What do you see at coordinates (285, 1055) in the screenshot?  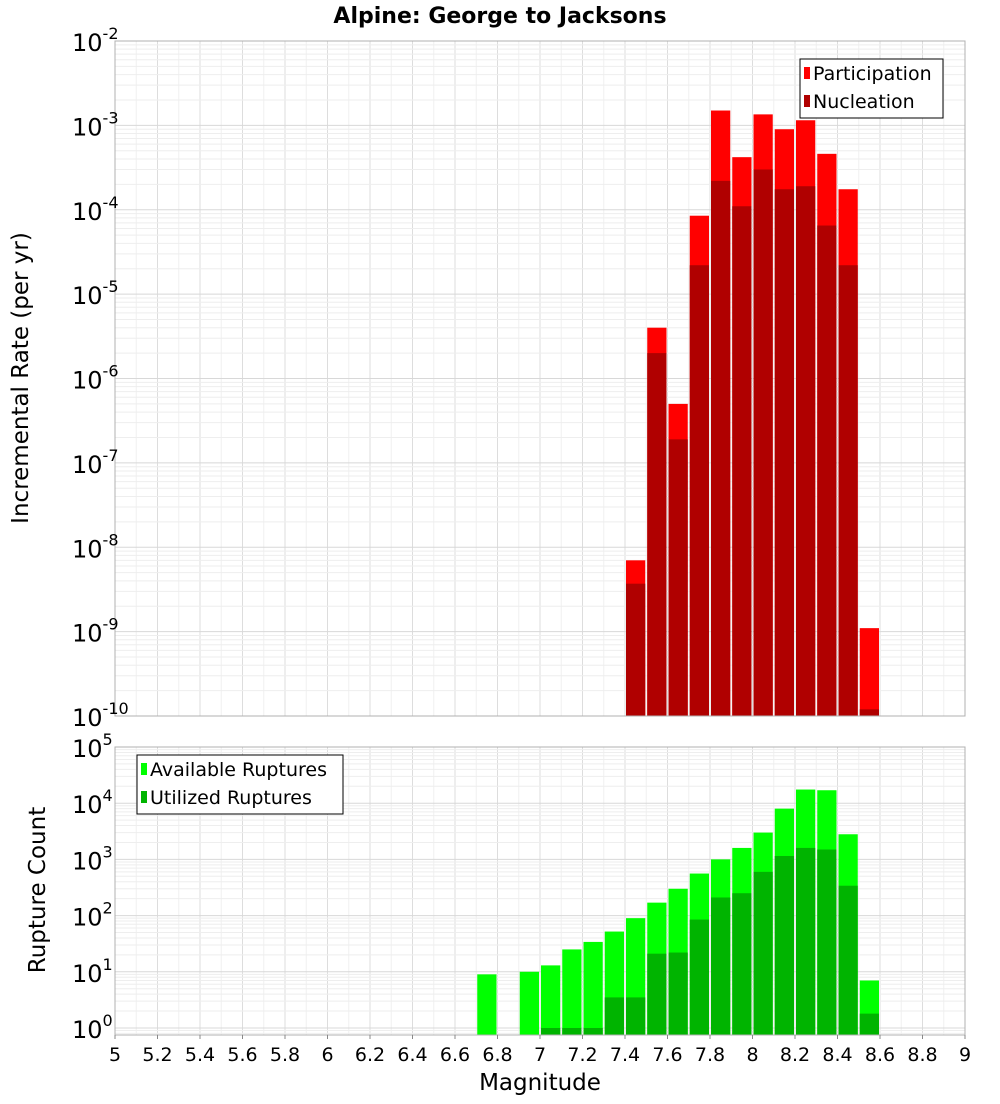 I see `x-tick-label: 5.8` at bounding box center [285, 1055].